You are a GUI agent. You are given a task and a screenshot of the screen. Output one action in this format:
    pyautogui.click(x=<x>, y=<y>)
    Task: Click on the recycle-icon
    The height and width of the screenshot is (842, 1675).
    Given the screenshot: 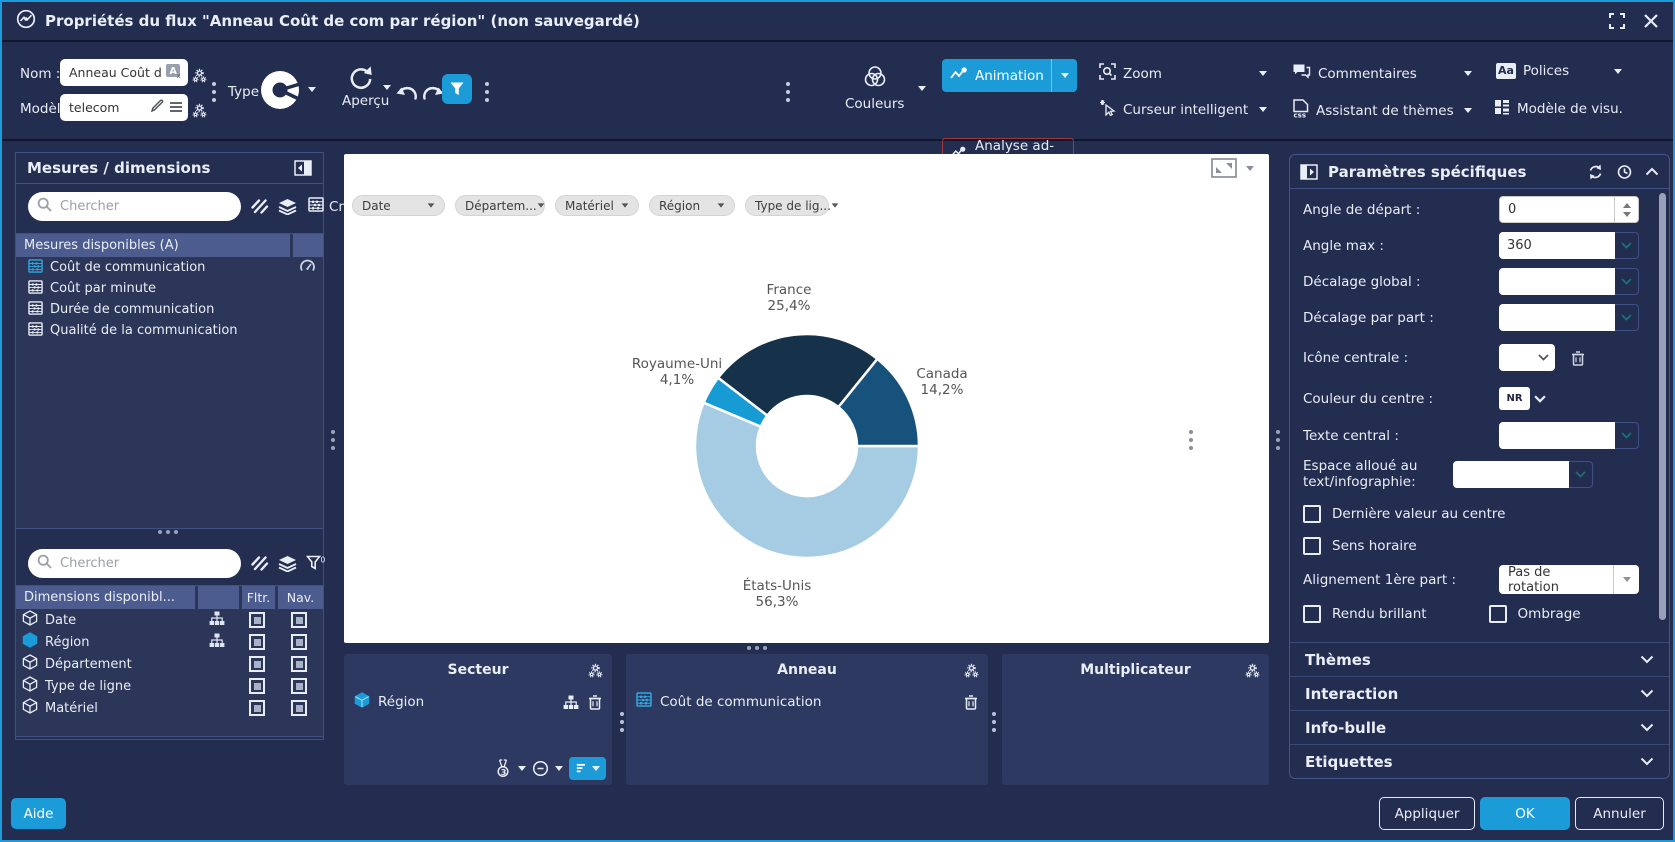 What is the action you would take?
    pyautogui.click(x=1595, y=172)
    